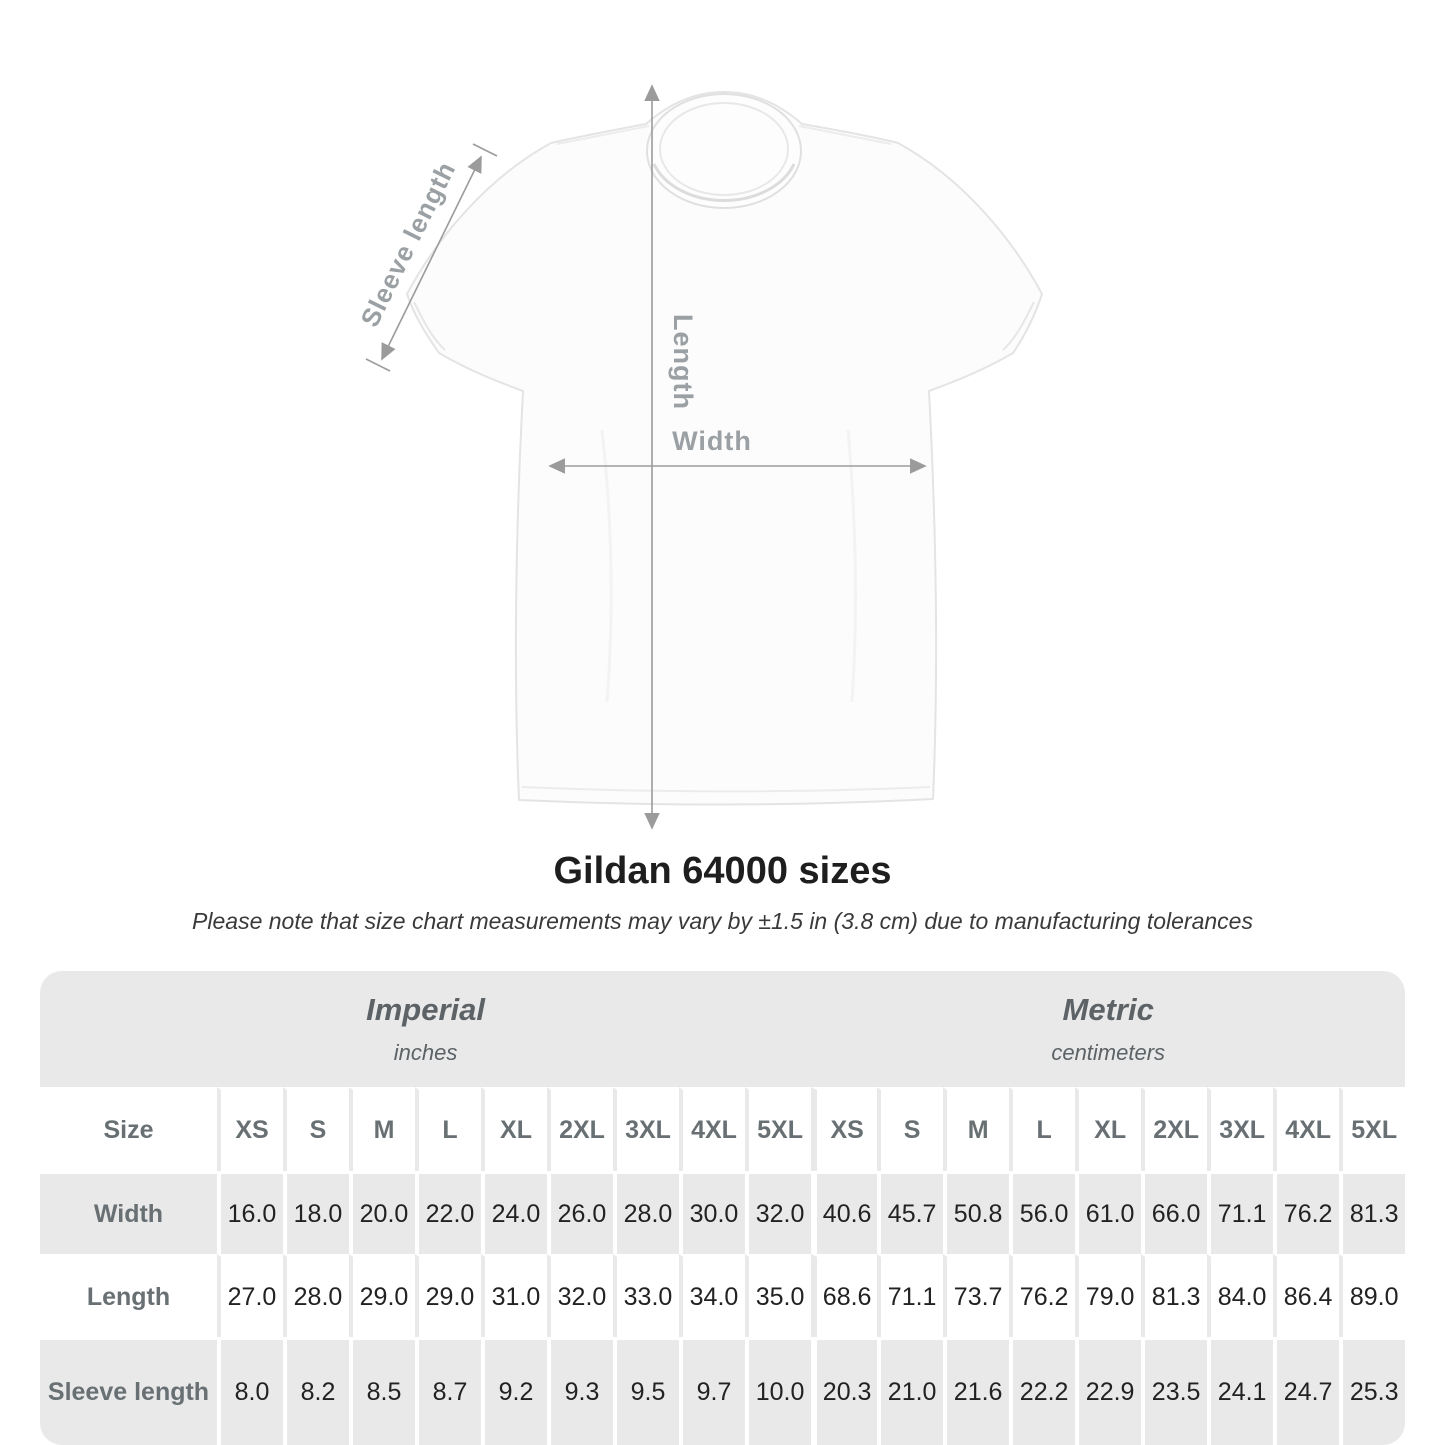 The height and width of the screenshot is (1445, 1445). What do you see at coordinates (448, 1391) in the screenshot?
I see `table-cell: 8.7` at bounding box center [448, 1391].